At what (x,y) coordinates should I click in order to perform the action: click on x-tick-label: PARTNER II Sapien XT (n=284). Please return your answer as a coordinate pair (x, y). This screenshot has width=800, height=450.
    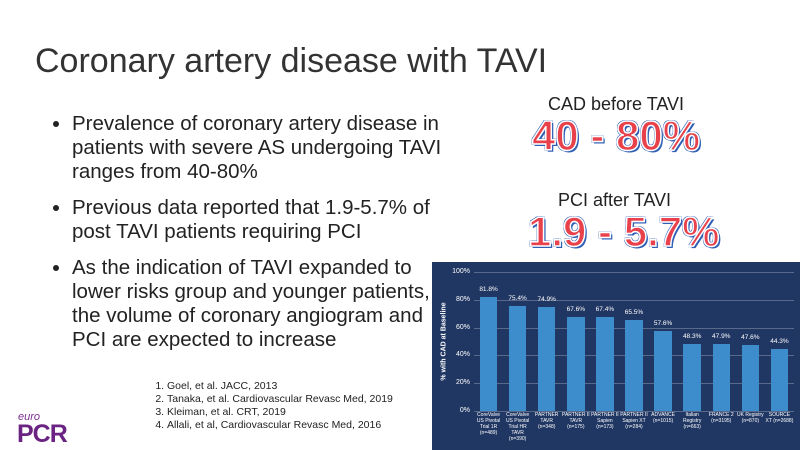
    Looking at the image, I should click on (634, 421).